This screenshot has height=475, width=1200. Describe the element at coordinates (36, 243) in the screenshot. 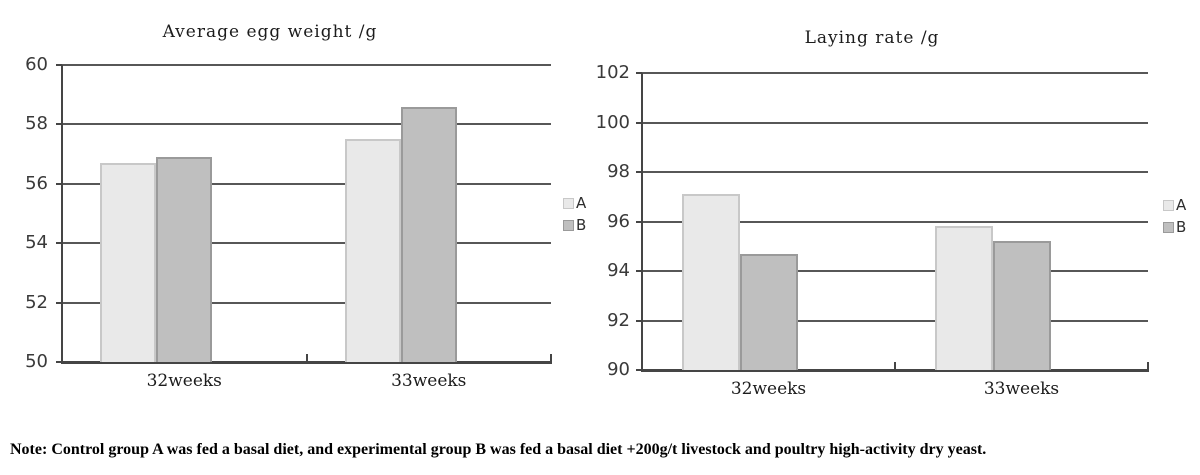

I see `y-axis-label: 54` at that location.